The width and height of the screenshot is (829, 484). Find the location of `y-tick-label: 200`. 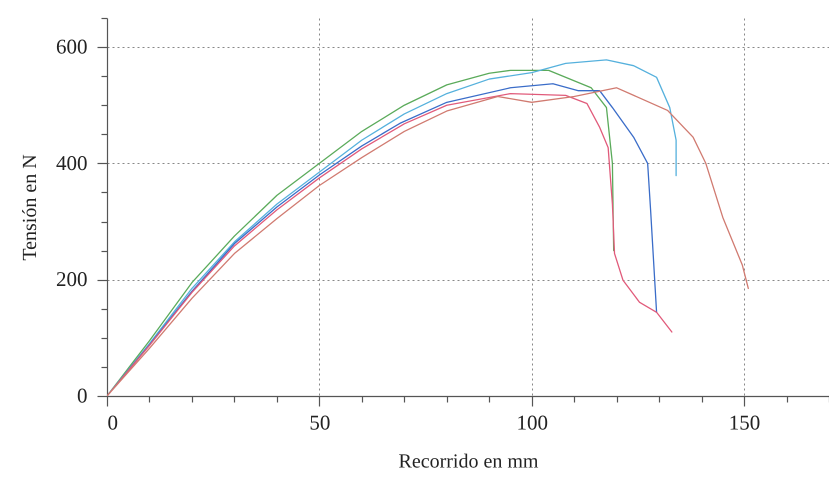

y-tick-label: 200 is located at coordinates (72, 279).